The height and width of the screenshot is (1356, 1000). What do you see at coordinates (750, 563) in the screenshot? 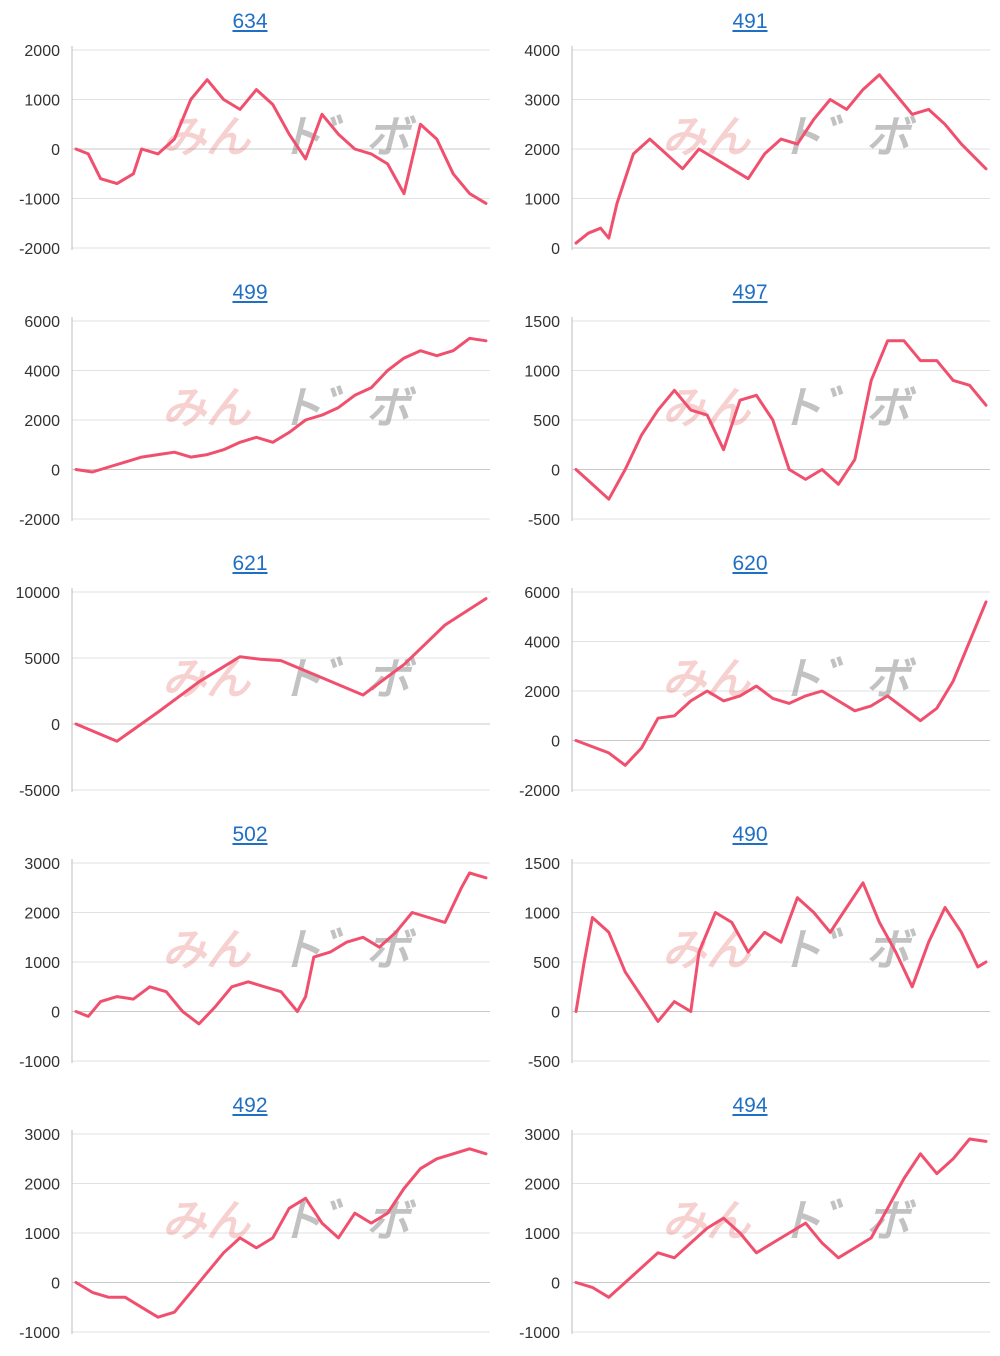
I see `chart-title-link: 620` at bounding box center [750, 563].